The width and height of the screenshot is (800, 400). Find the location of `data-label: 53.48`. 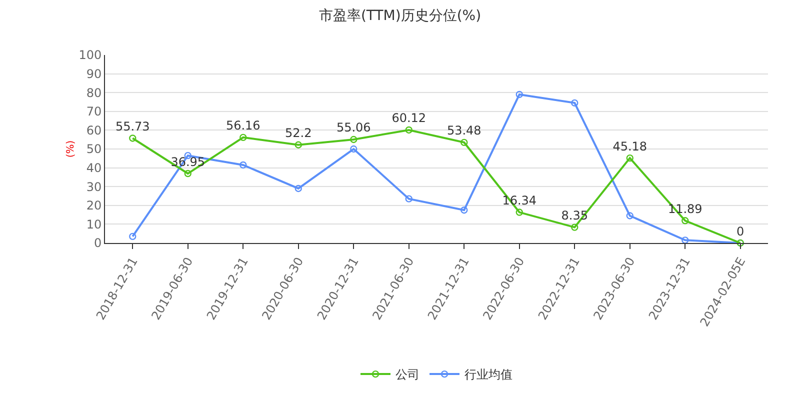

data-label: 53.48 is located at coordinates (464, 131).